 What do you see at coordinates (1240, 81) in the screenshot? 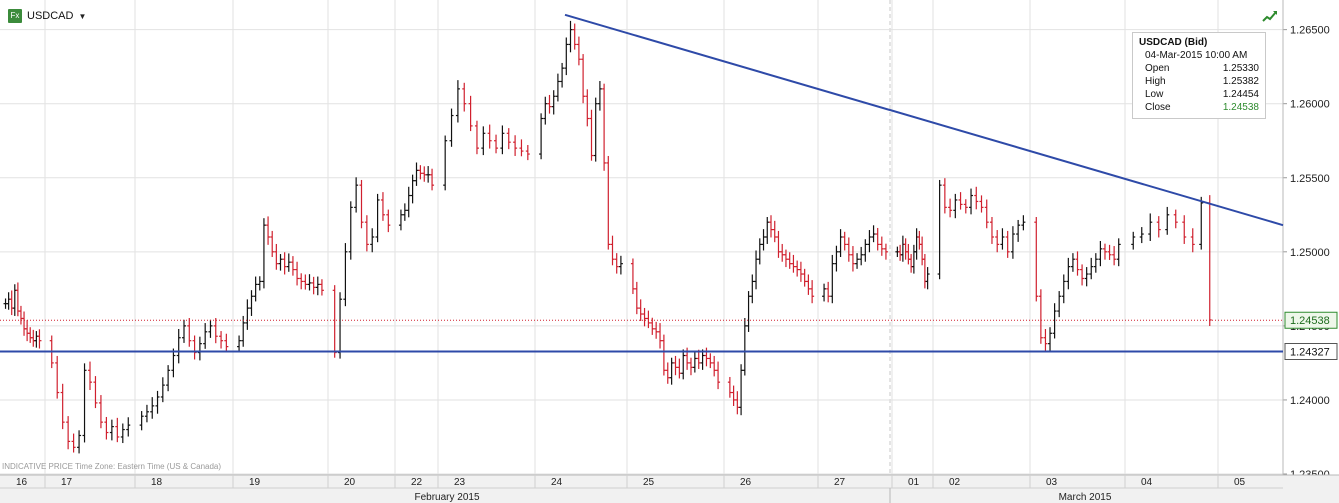
I see `info-value: 1.25382` at bounding box center [1240, 81].